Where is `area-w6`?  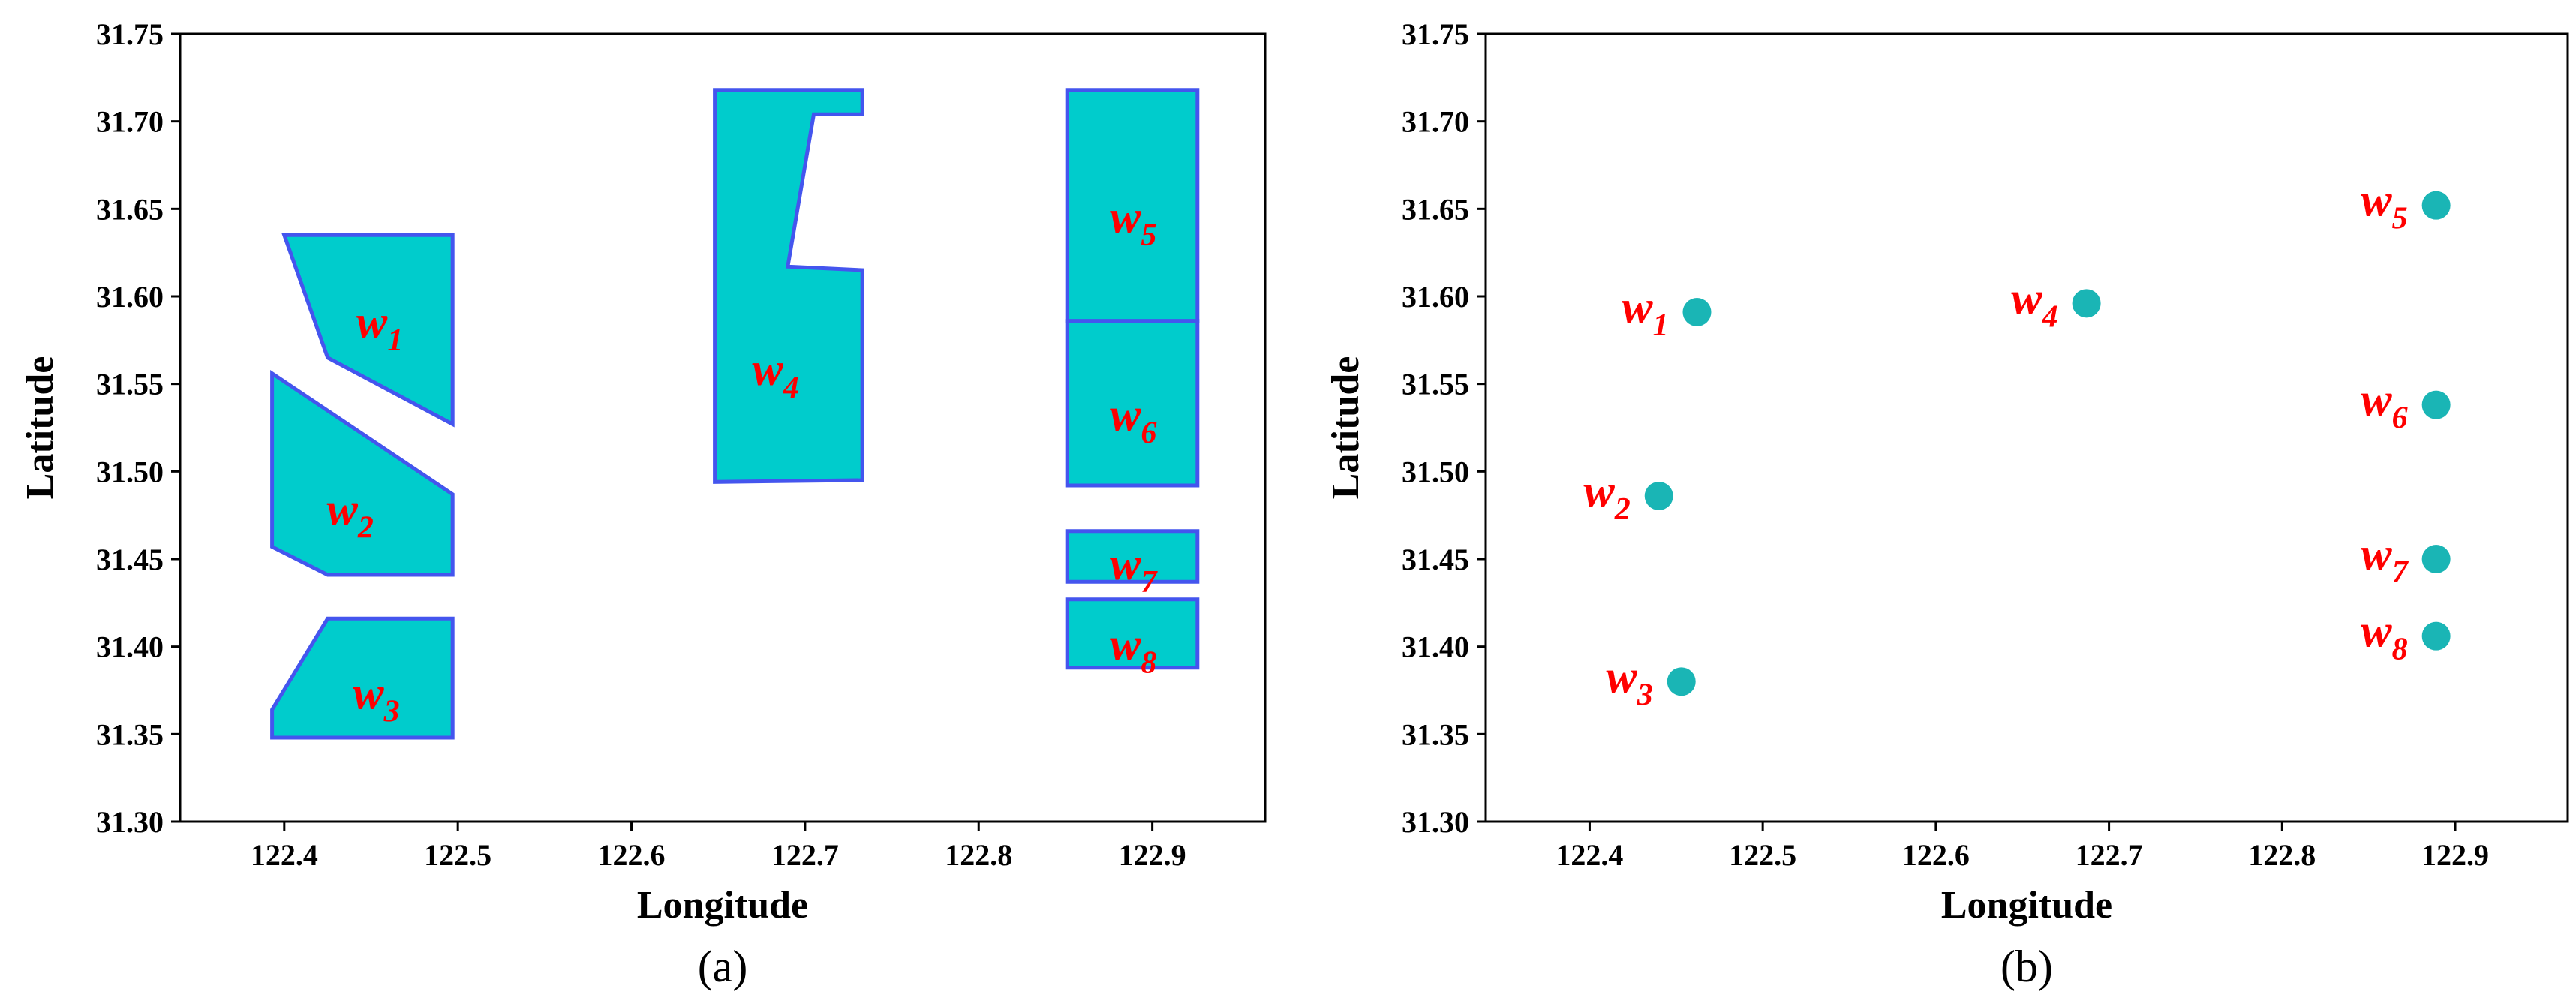
area-w6 is located at coordinates (1132, 403).